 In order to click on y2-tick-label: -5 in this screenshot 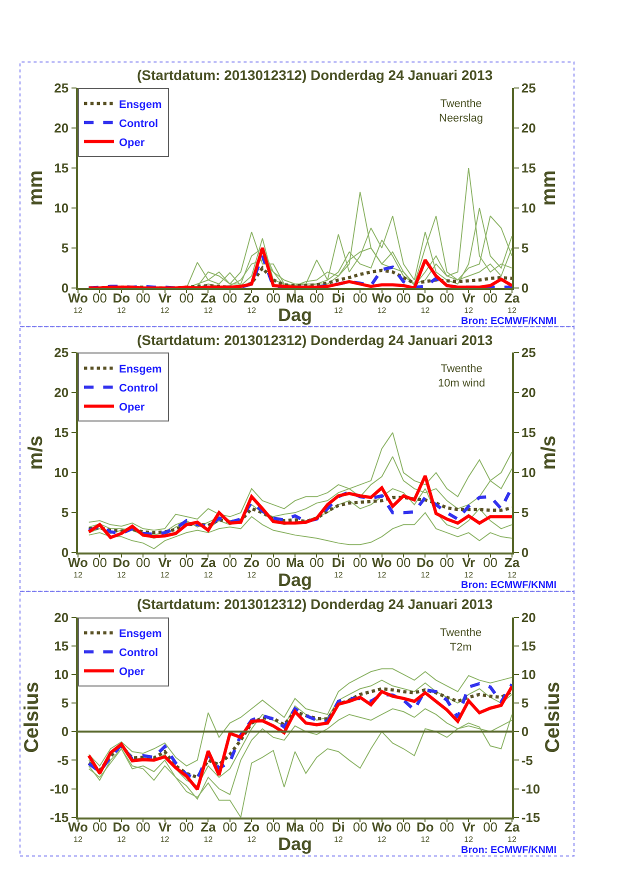, I will do `click(527, 760)`.